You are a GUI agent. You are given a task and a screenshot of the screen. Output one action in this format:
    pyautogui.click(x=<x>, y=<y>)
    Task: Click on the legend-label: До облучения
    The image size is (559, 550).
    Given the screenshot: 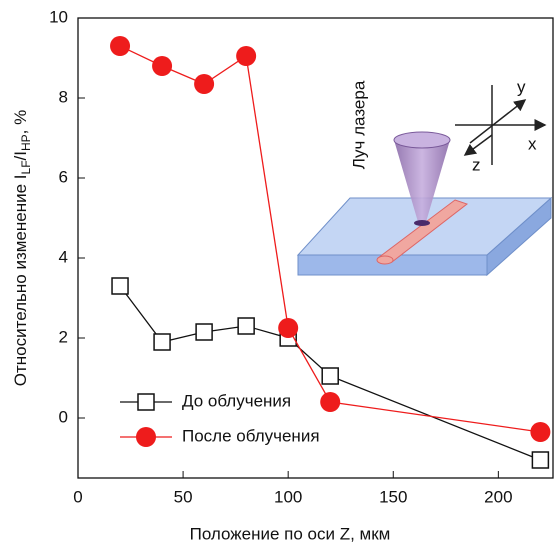 What is the action you would take?
    pyautogui.click(x=236, y=400)
    